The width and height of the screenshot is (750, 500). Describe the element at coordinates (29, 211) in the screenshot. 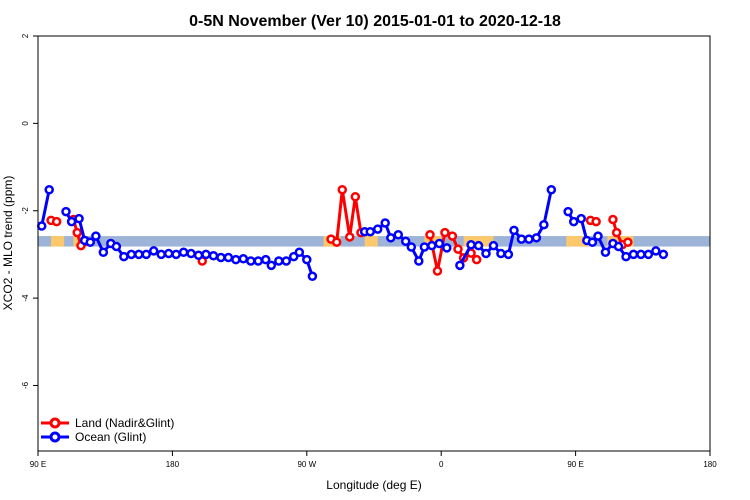

I see `y-axis: 2 0 -2 -4 -6` at that location.